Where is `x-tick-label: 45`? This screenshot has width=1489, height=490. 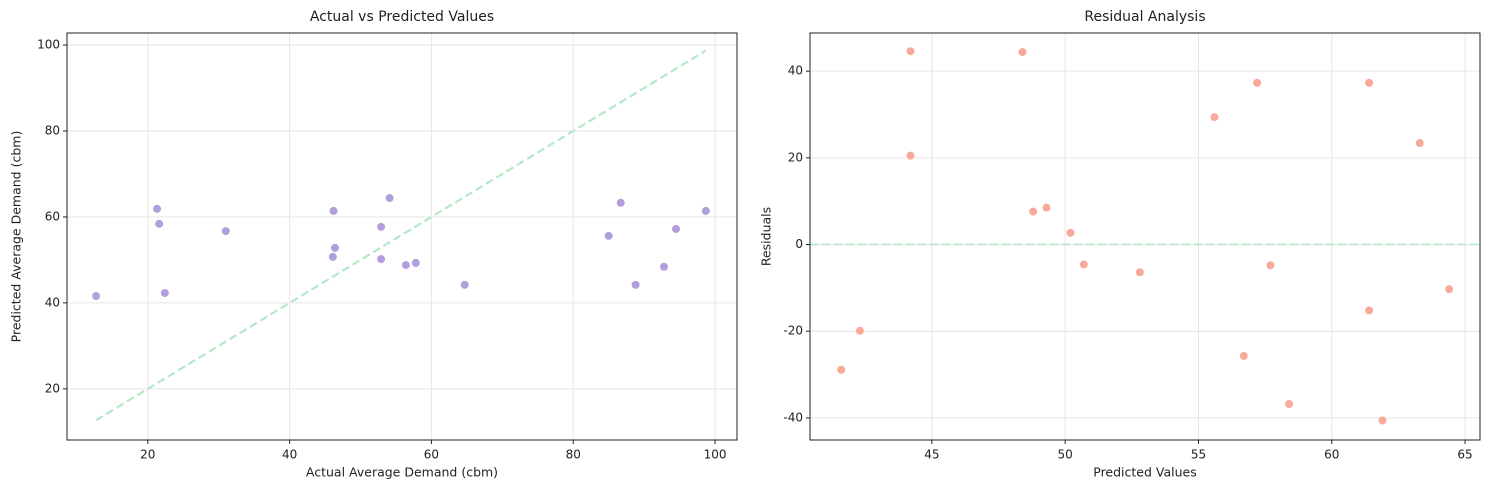 x-tick-label: 45 is located at coordinates (931, 455).